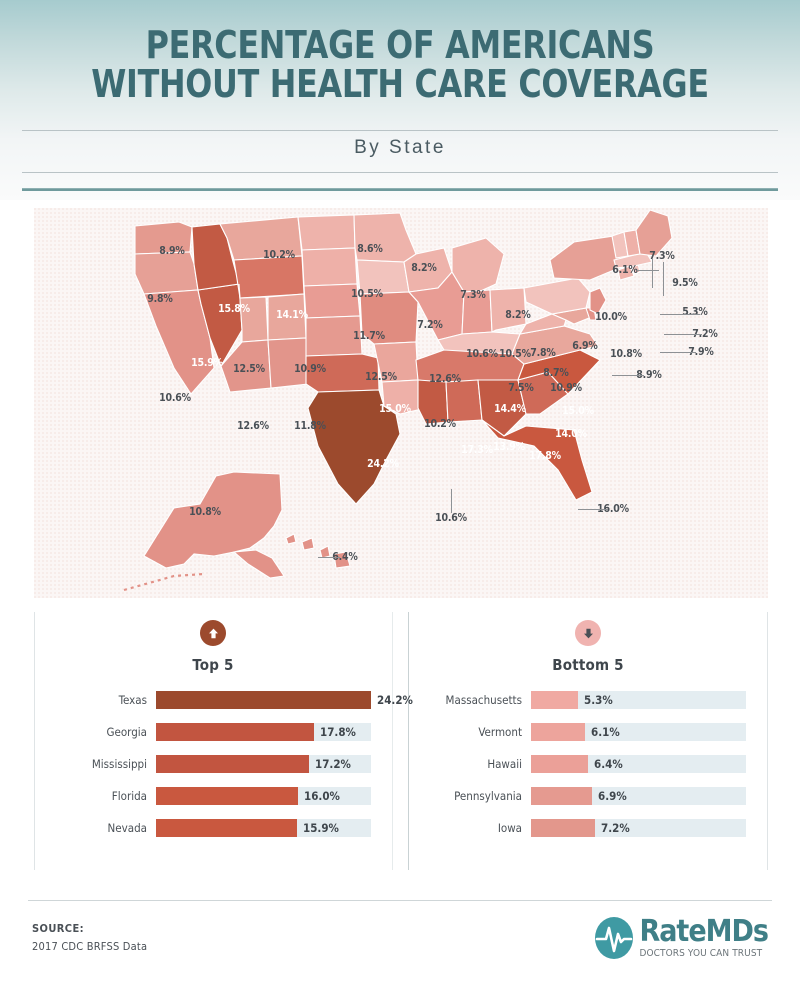 The width and height of the screenshot is (800, 983). Describe the element at coordinates (638, 764) in the screenshot. I see `rank-bar-track: 6.4%` at that location.